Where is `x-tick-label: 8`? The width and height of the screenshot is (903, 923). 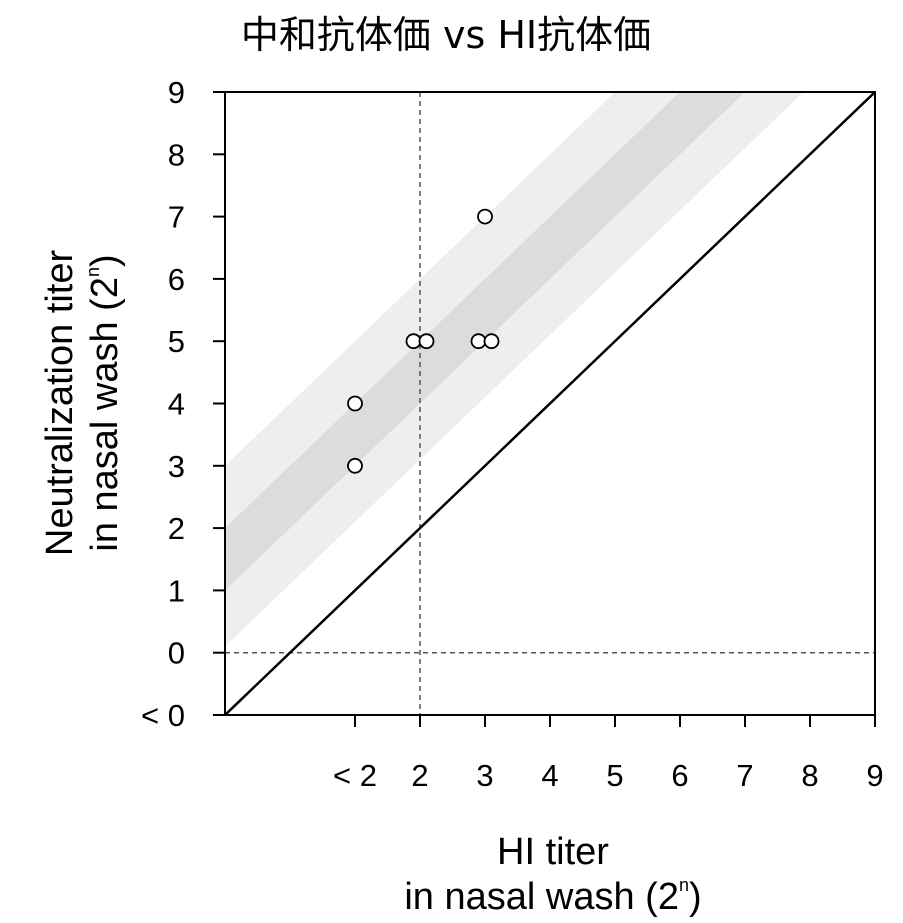 x-tick-label: 8 is located at coordinates (809, 775).